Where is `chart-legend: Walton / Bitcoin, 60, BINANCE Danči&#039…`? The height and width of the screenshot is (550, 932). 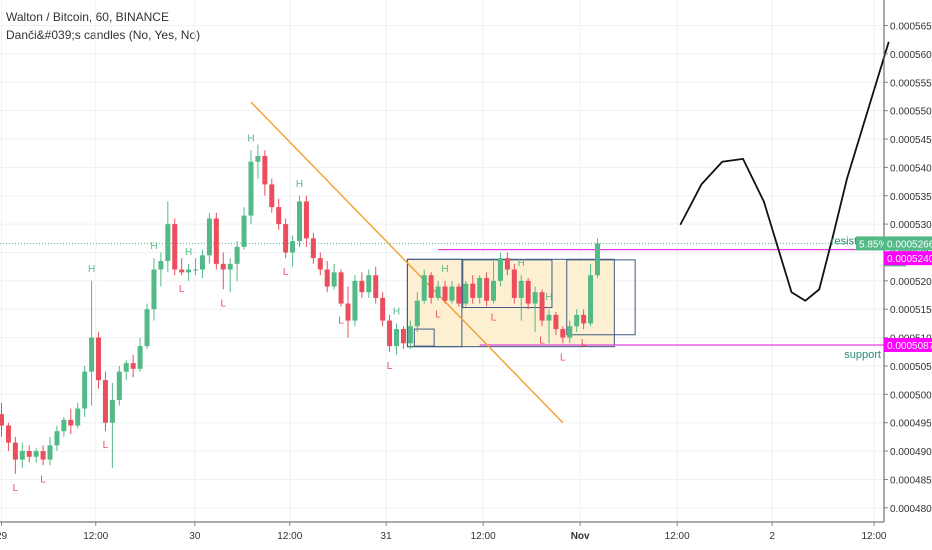
chart-legend: Walton / Bitcoin, 60, BINANCE Danči&#039… is located at coordinates (103, 26).